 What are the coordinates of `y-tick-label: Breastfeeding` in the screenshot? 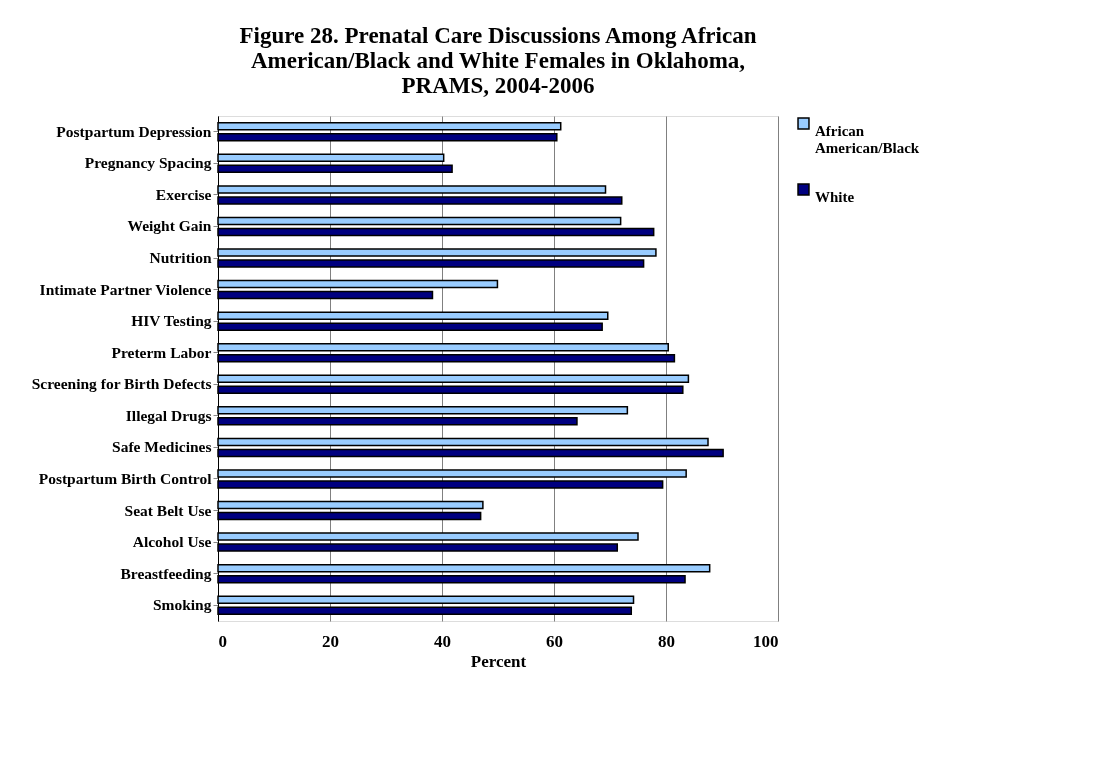 It's located at (166, 573).